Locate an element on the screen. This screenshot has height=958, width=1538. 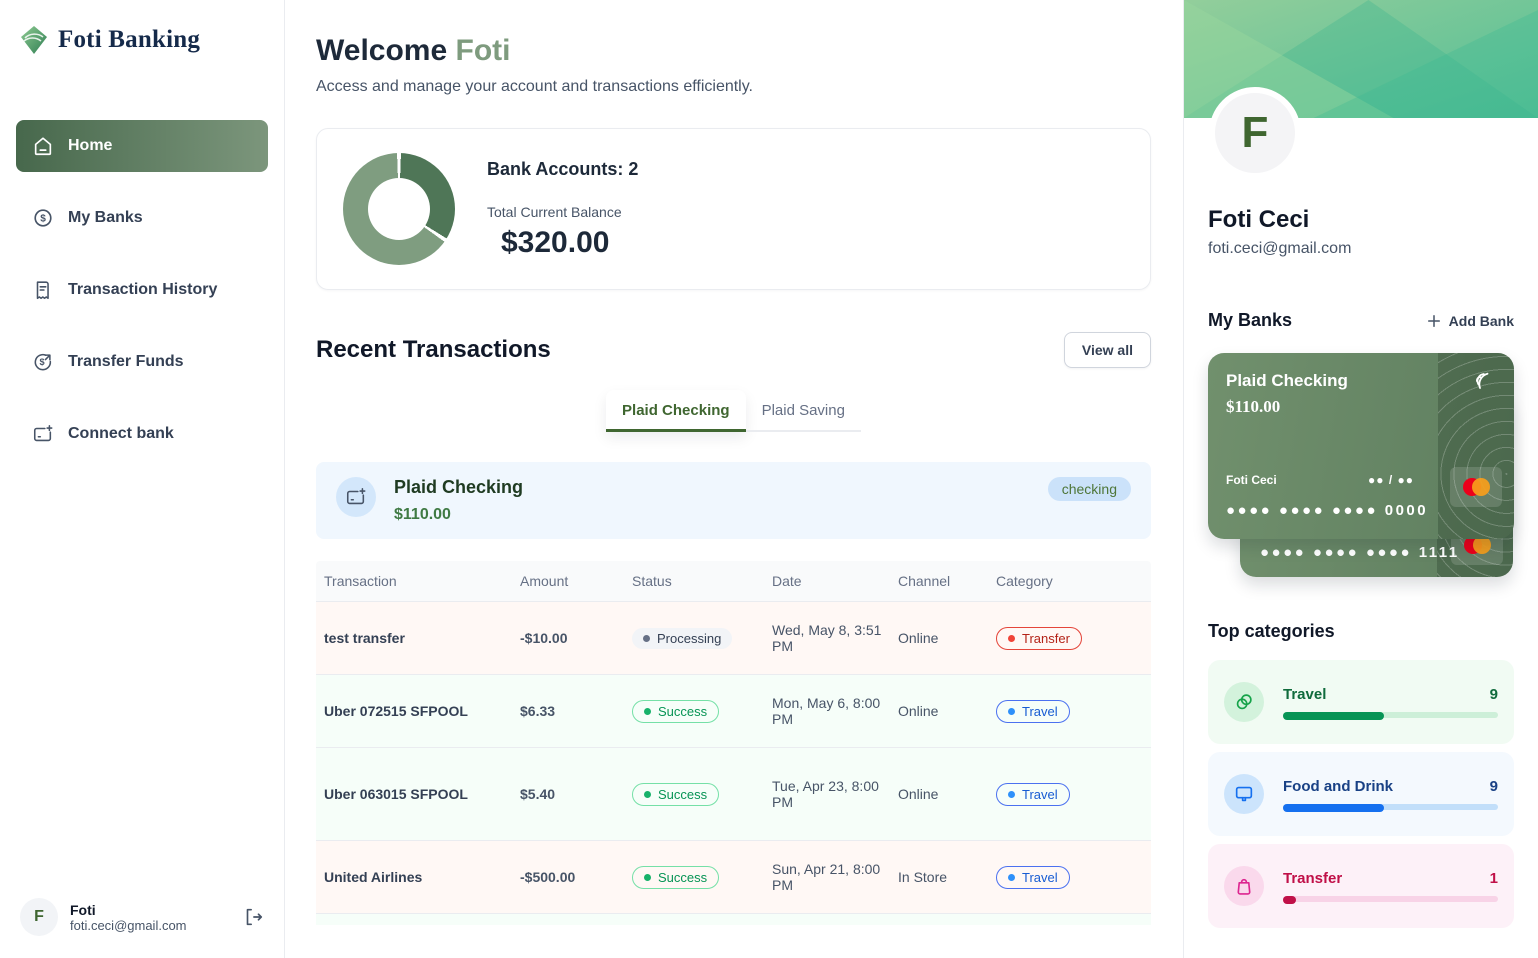
col-transaction: Transaction is located at coordinates (360, 581).